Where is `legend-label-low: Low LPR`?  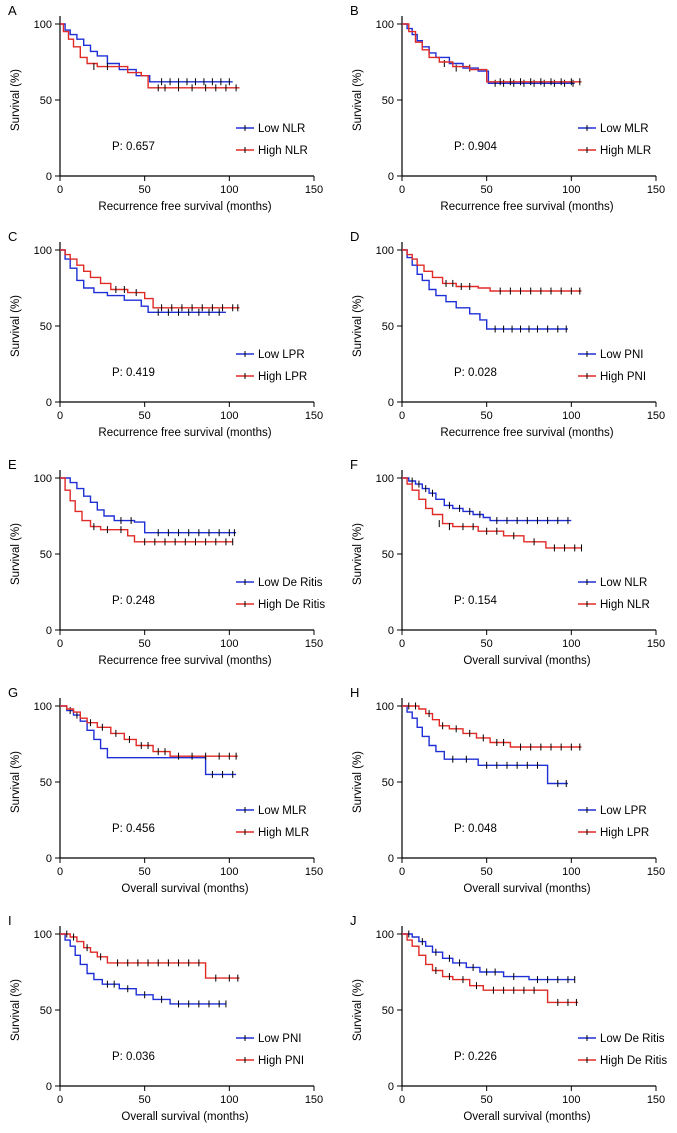 legend-label-low: Low LPR is located at coordinates (281, 355).